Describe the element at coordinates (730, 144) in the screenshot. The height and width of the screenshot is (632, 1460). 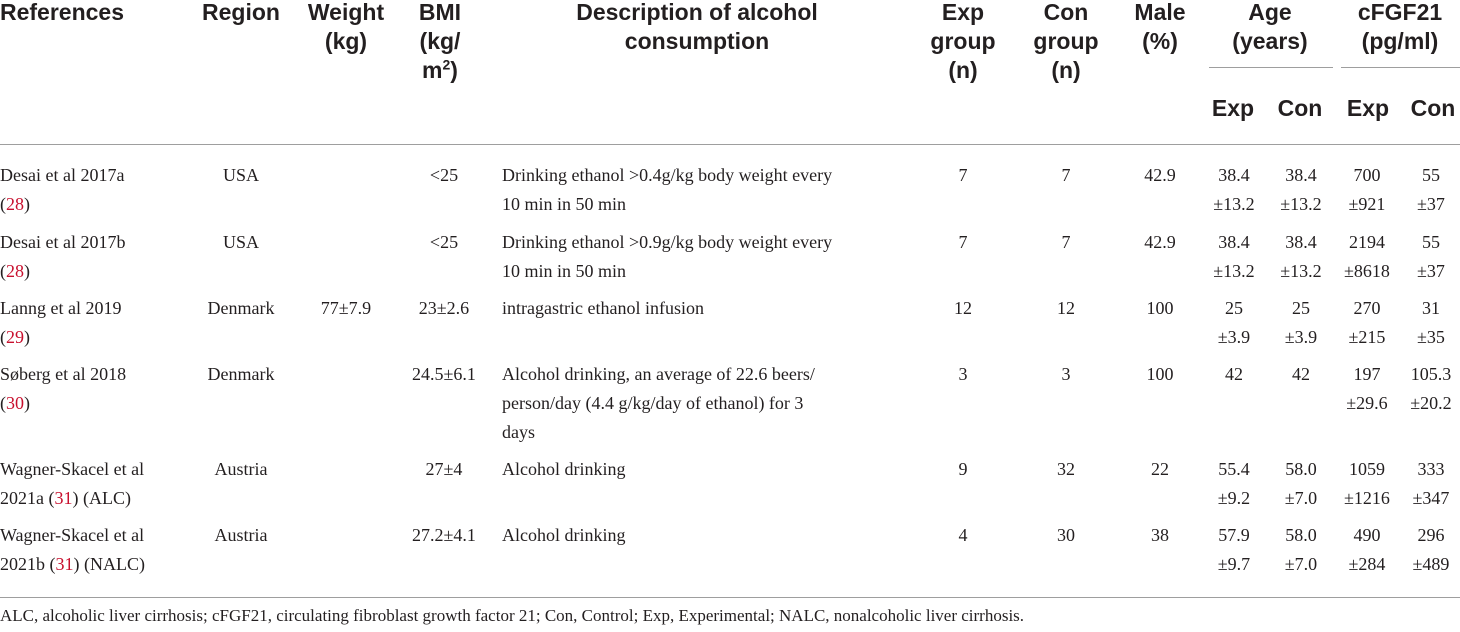
I see `header-rule` at that location.